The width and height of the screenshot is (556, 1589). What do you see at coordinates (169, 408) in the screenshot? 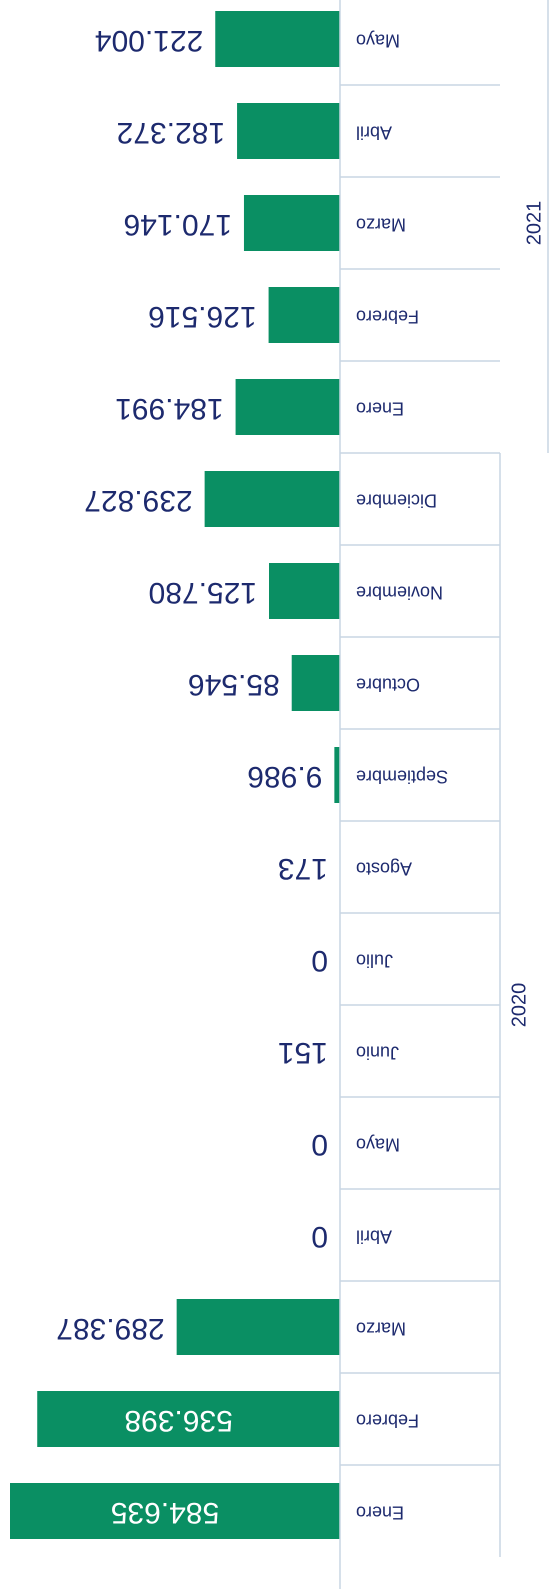
I see `value-label: 184.991` at bounding box center [169, 408].